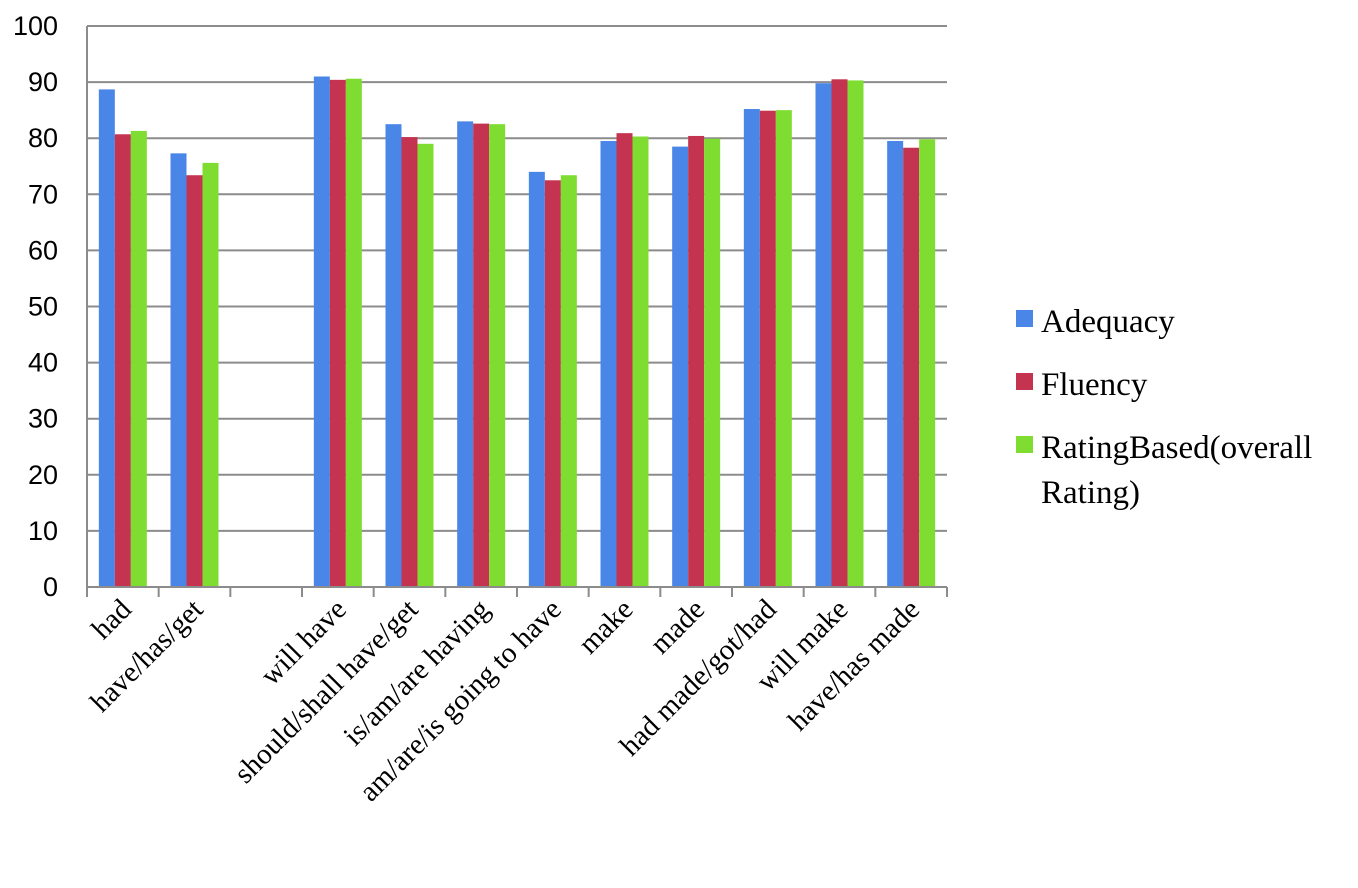  I want to click on legend-label: RatingBased(overall, so click(1176, 448).